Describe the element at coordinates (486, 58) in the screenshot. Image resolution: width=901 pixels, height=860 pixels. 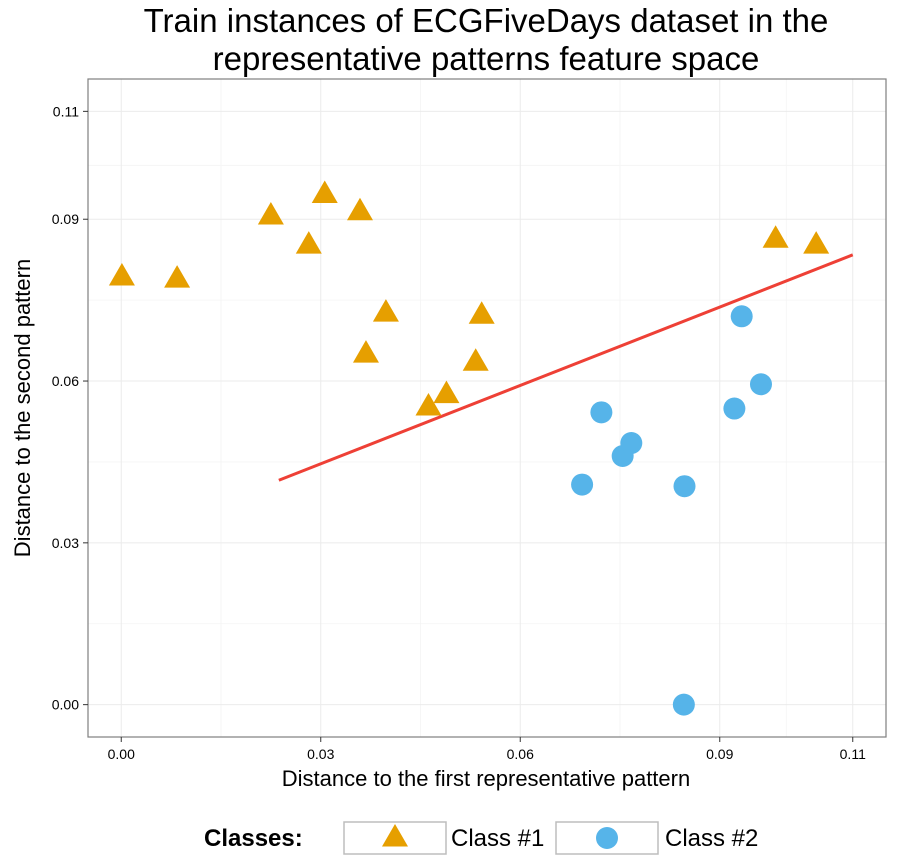
I see `chart-title-line-2: representative patterns feature space` at that location.